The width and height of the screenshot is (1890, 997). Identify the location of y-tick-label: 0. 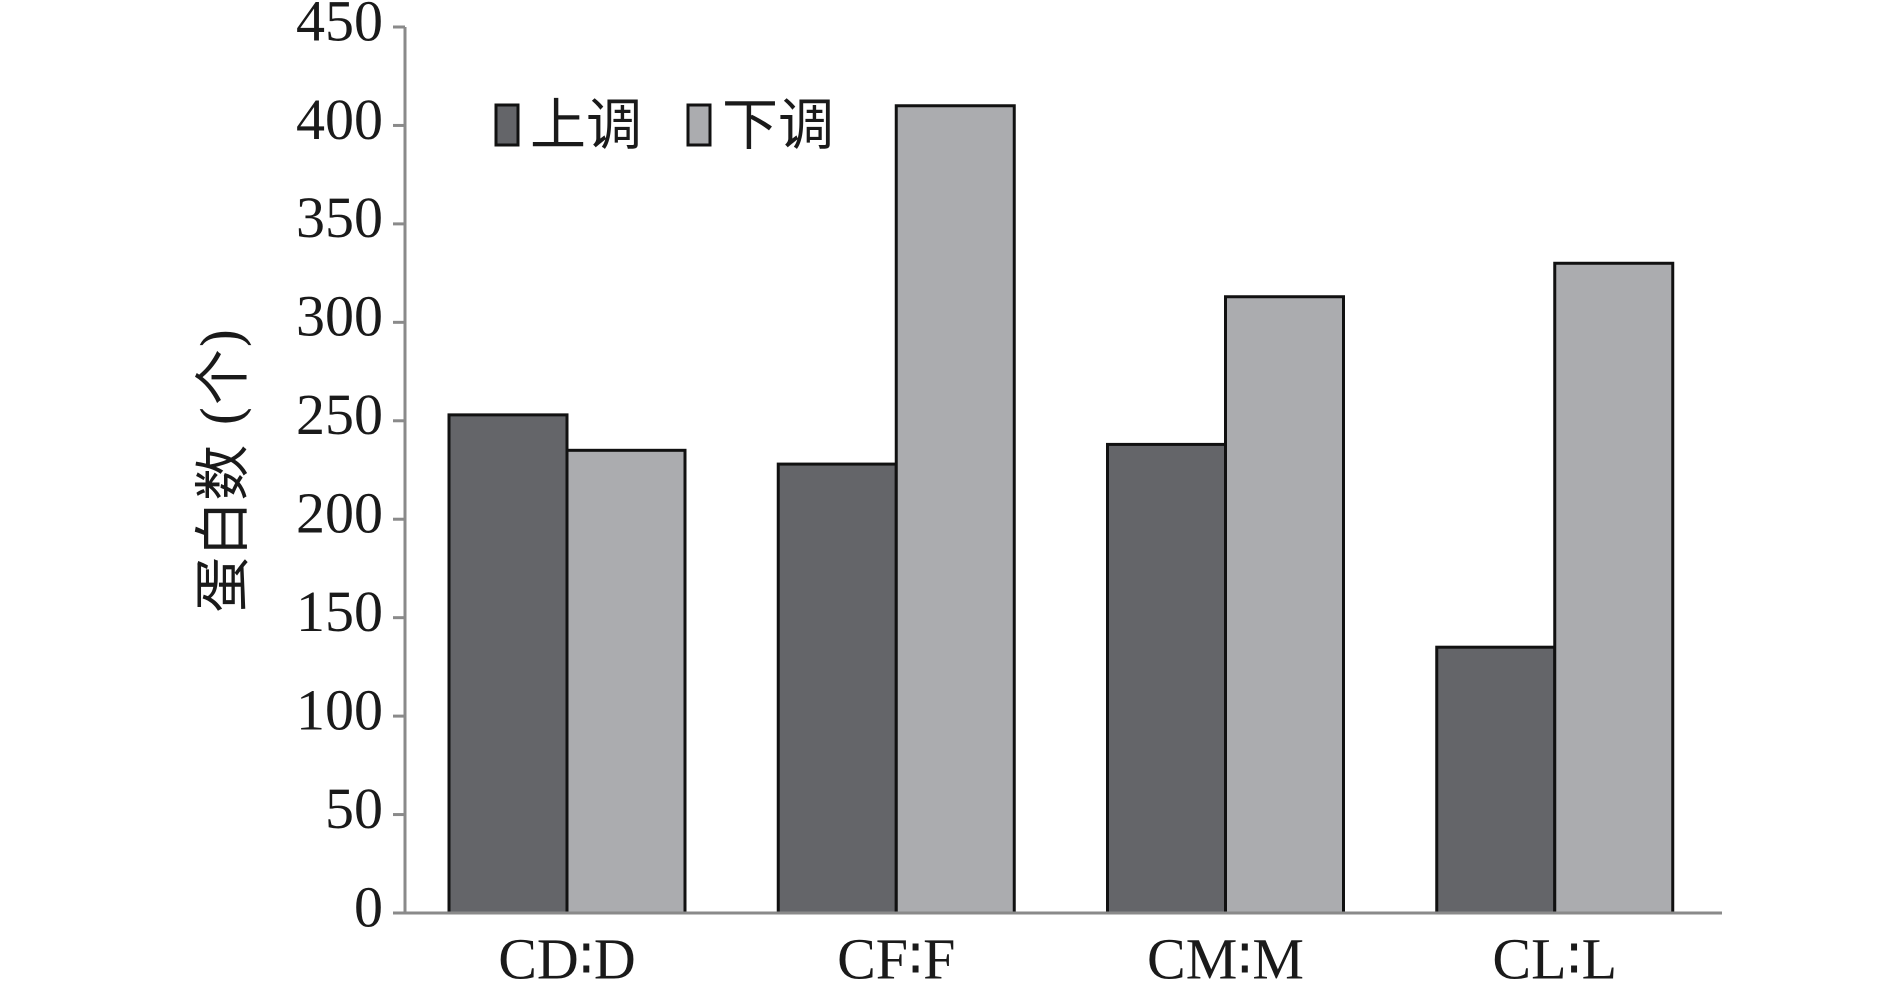
(368, 906).